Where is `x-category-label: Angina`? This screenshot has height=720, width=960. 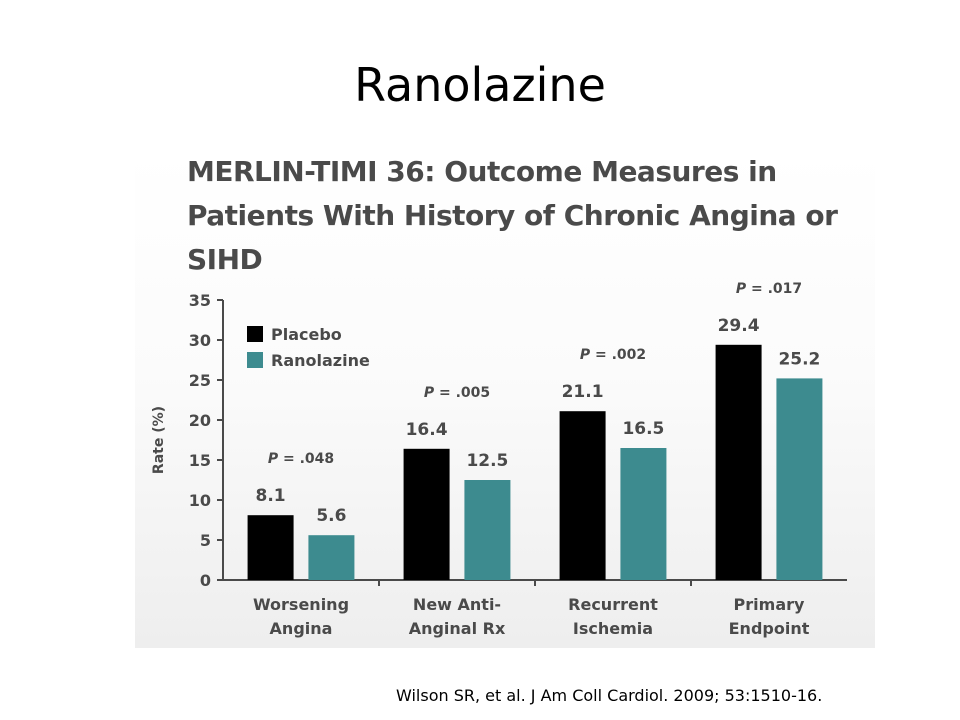 x-category-label: Angina is located at coordinates (301, 628).